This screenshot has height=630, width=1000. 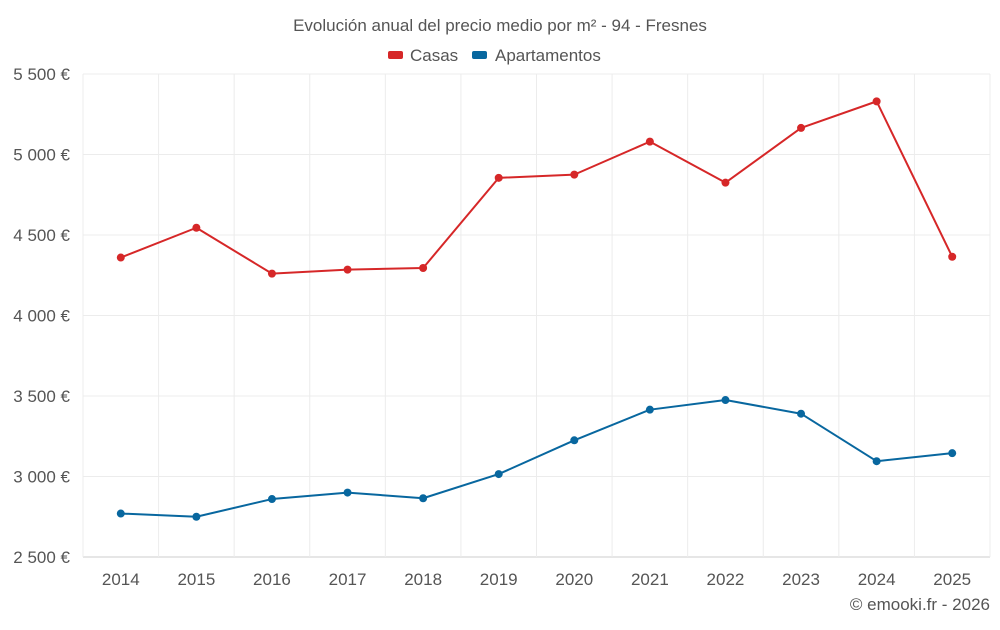 I want to click on y-tick-label: 3 500 €, so click(x=41, y=396).